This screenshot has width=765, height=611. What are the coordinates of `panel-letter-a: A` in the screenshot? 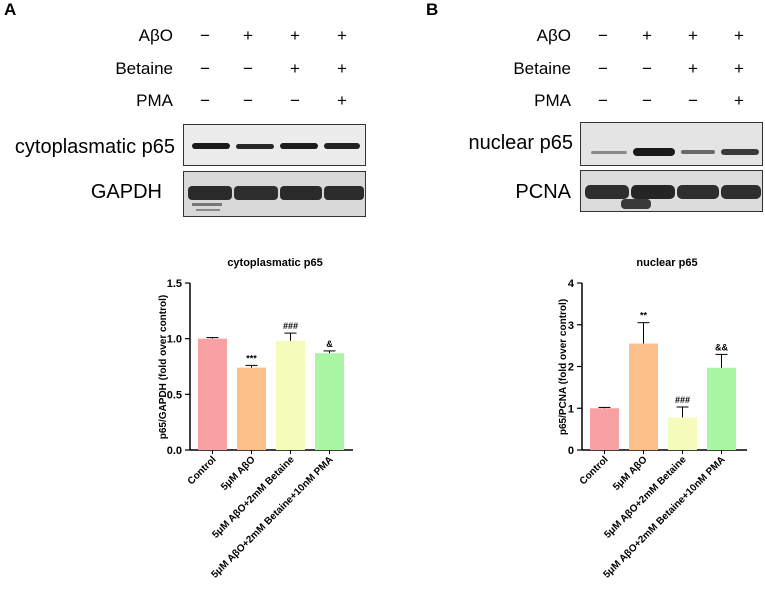 It's located at (10, 9).